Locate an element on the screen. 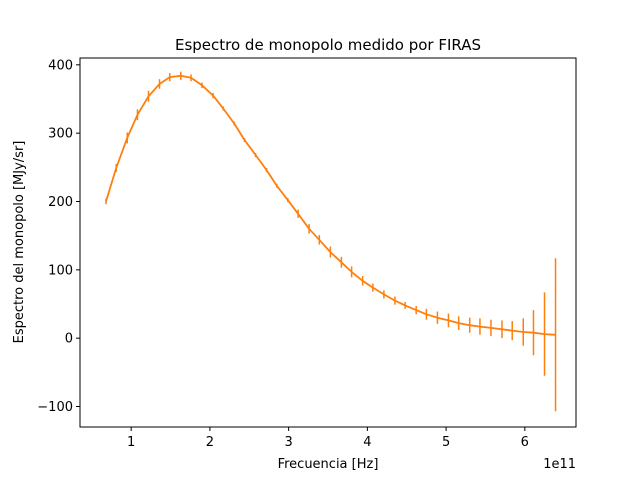 This screenshot has width=640, height=480. x-tick-label: 4 is located at coordinates (367, 442).